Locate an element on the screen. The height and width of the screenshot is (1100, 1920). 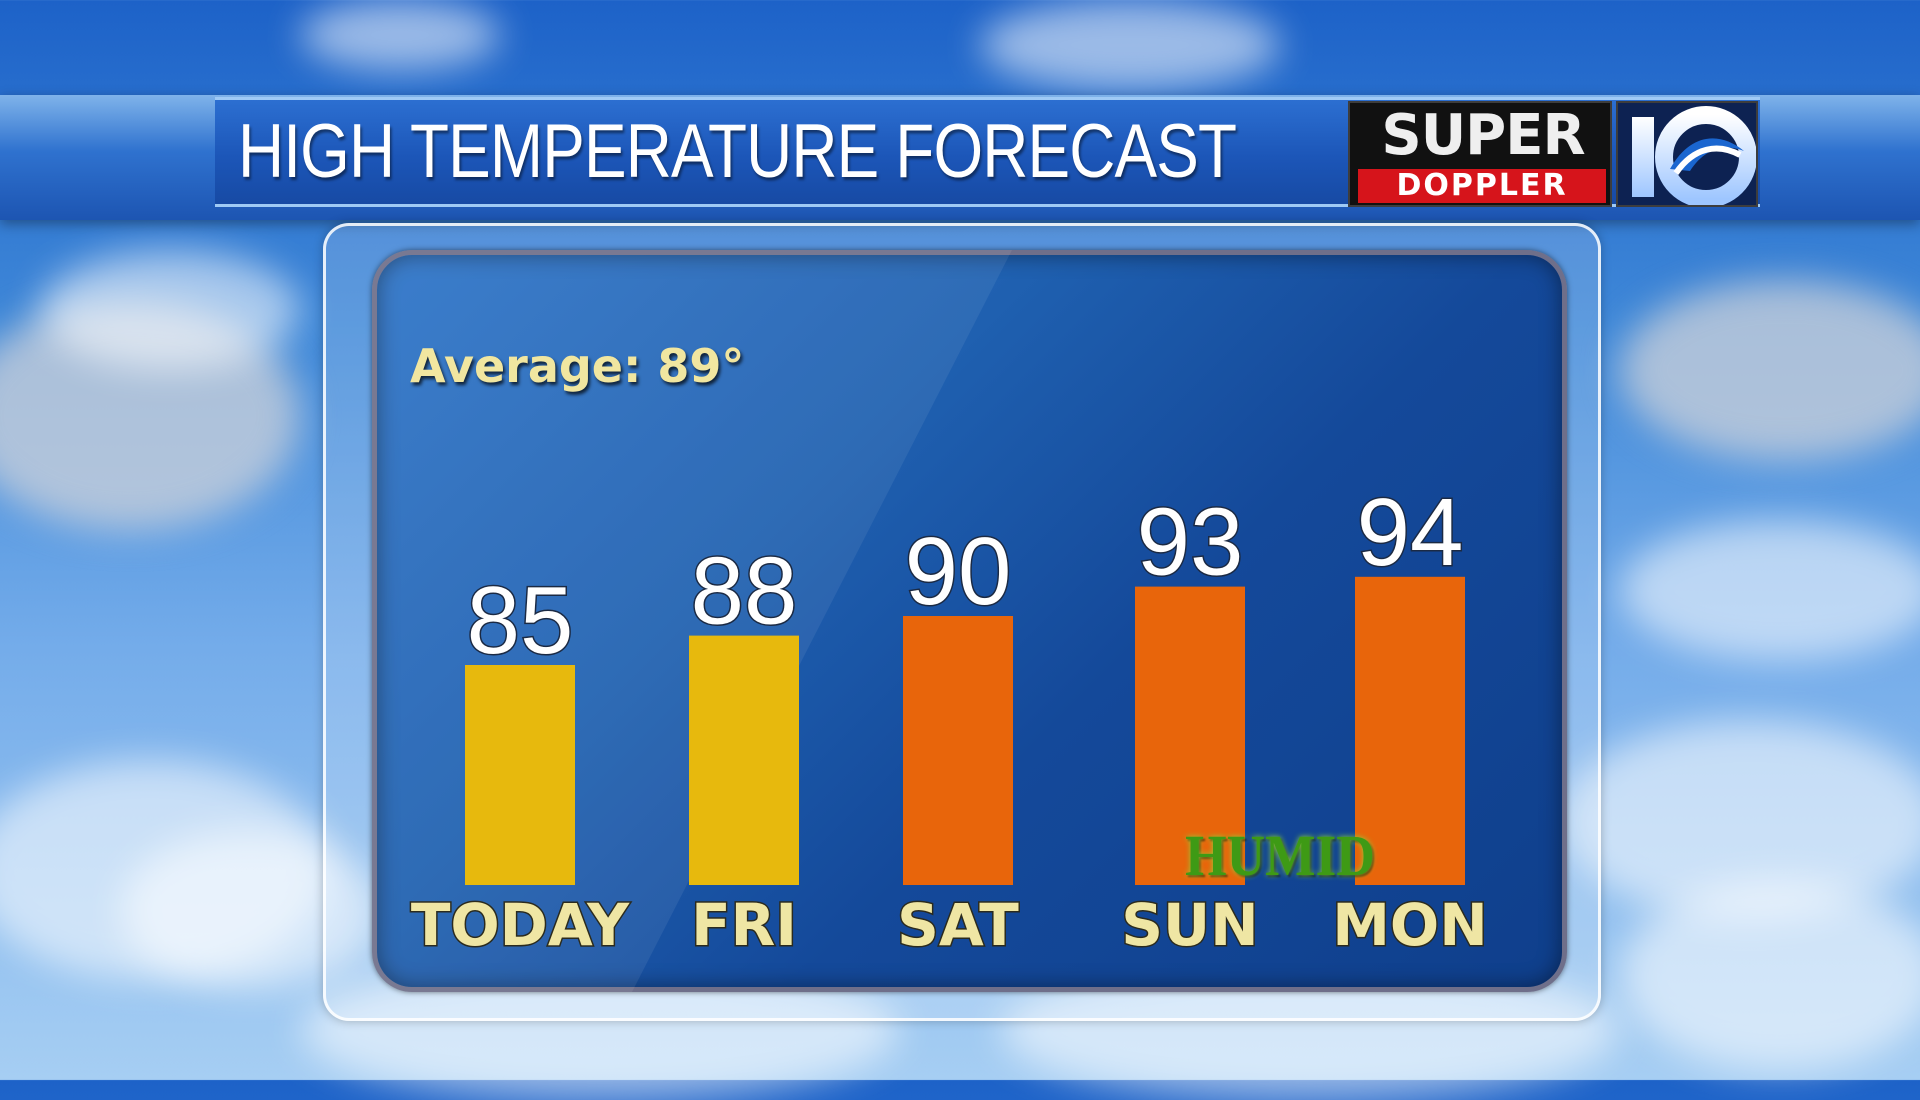
category-label-group: TODAY FRI SAT SUN MON is located at coordinates (949, 925).